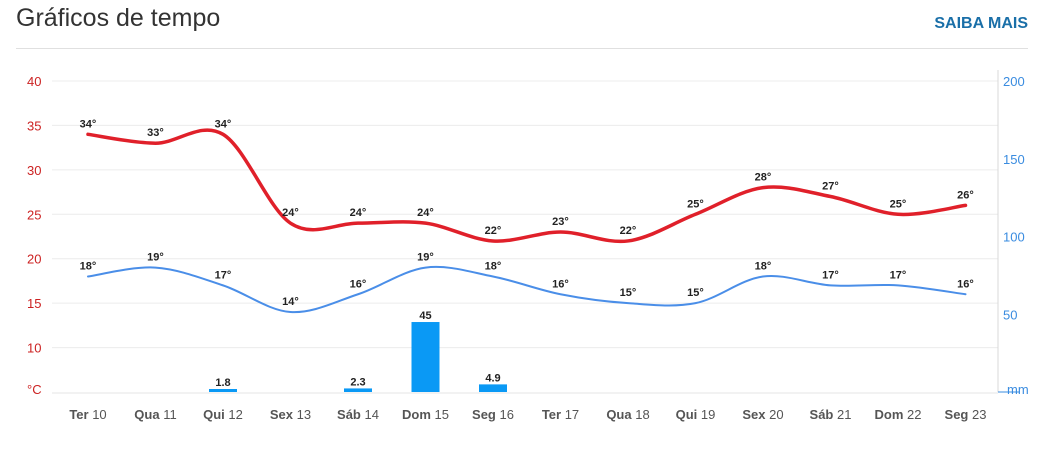 The width and height of the screenshot is (1055, 462). What do you see at coordinates (155, 414) in the screenshot?
I see `x-axis-label: Qua 11` at bounding box center [155, 414].